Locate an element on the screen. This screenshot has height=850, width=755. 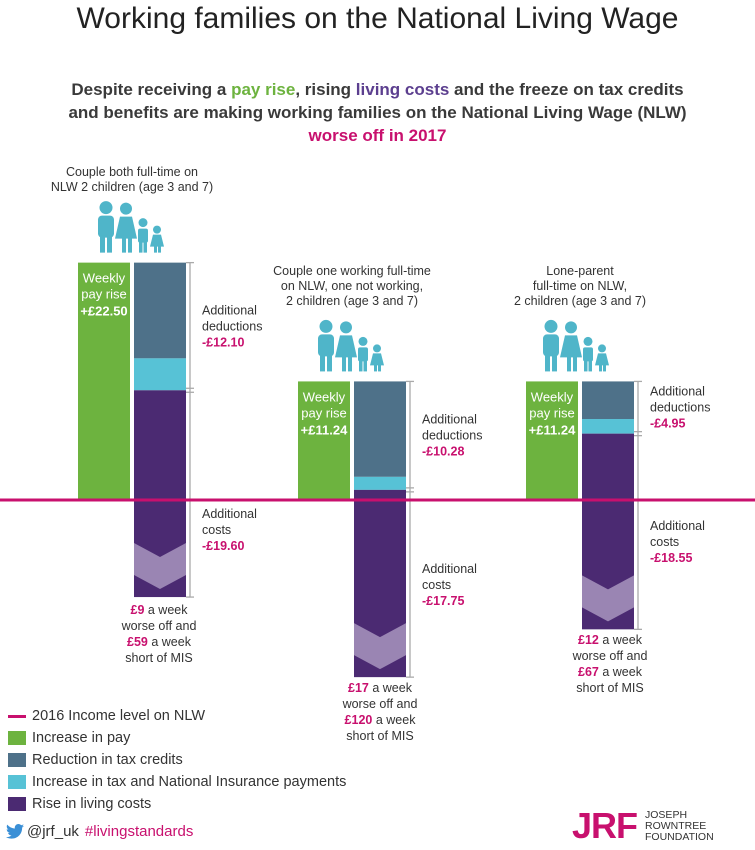
result-amount: £12 is located at coordinates (588, 640).